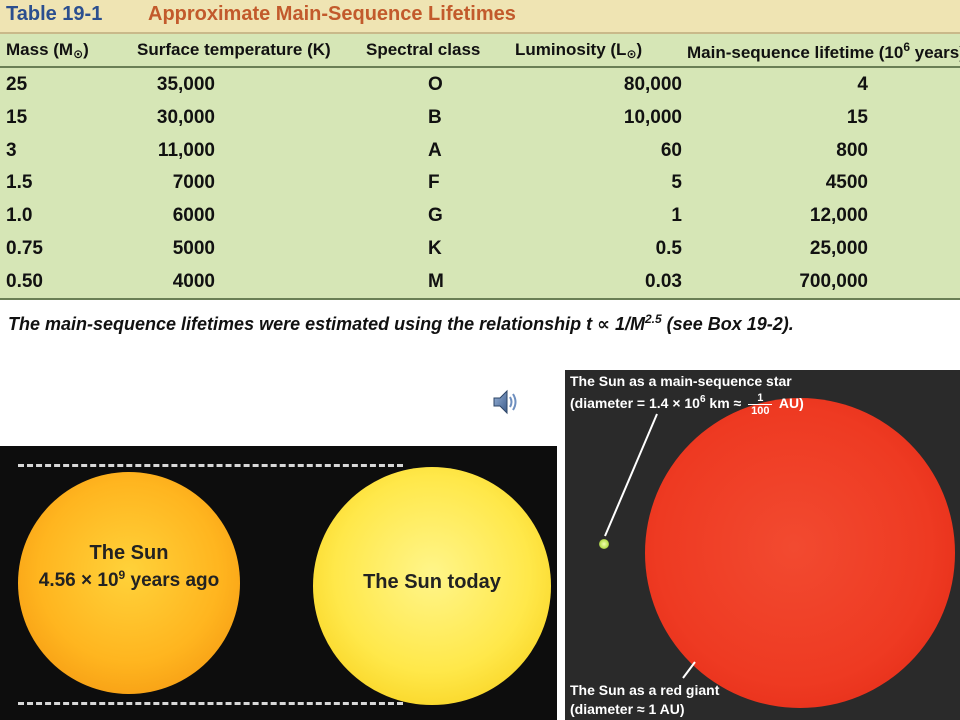 The width and height of the screenshot is (960, 720). I want to click on header-lifetime: Main-sequence lifetime (106 years), so click(823, 51).